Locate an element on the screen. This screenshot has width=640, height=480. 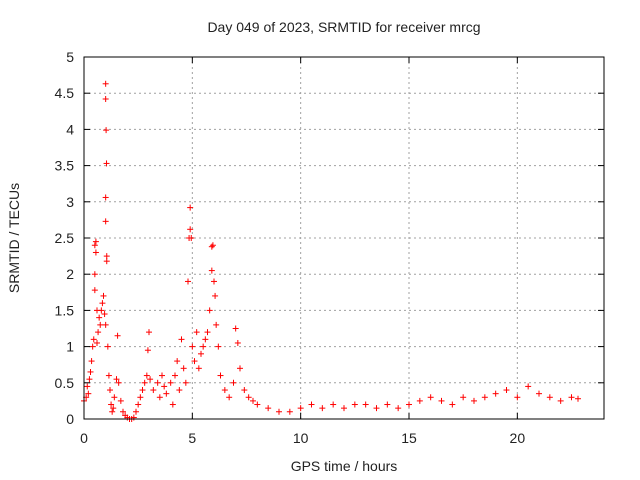
y-axis-label: SRMTID / TECUs is located at coordinates (14, 238).